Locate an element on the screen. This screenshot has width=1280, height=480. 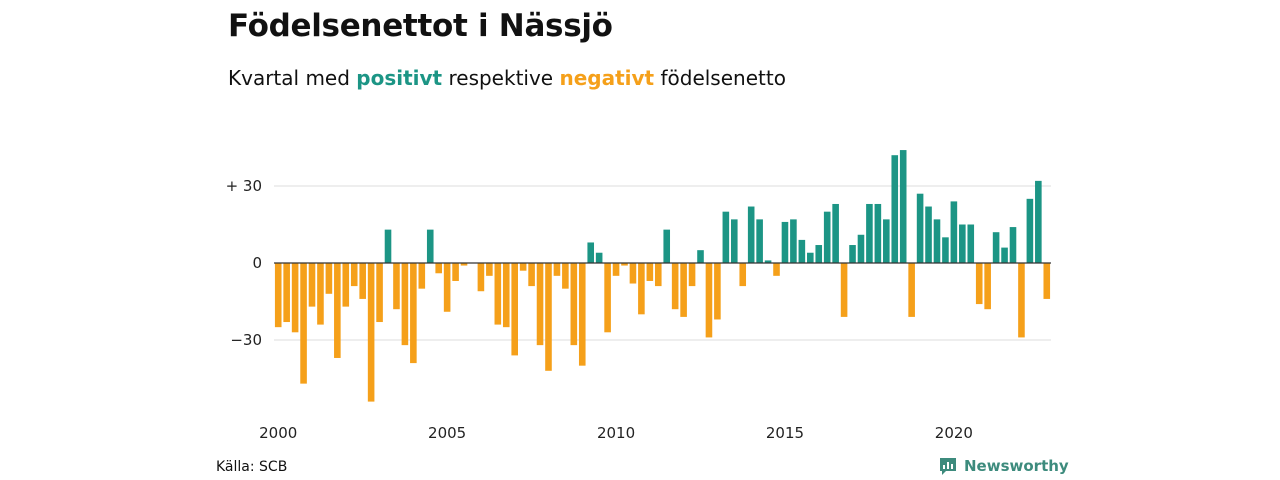
chart-title: Födelsenettot i Nässjö is located at coordinates (420, 26).